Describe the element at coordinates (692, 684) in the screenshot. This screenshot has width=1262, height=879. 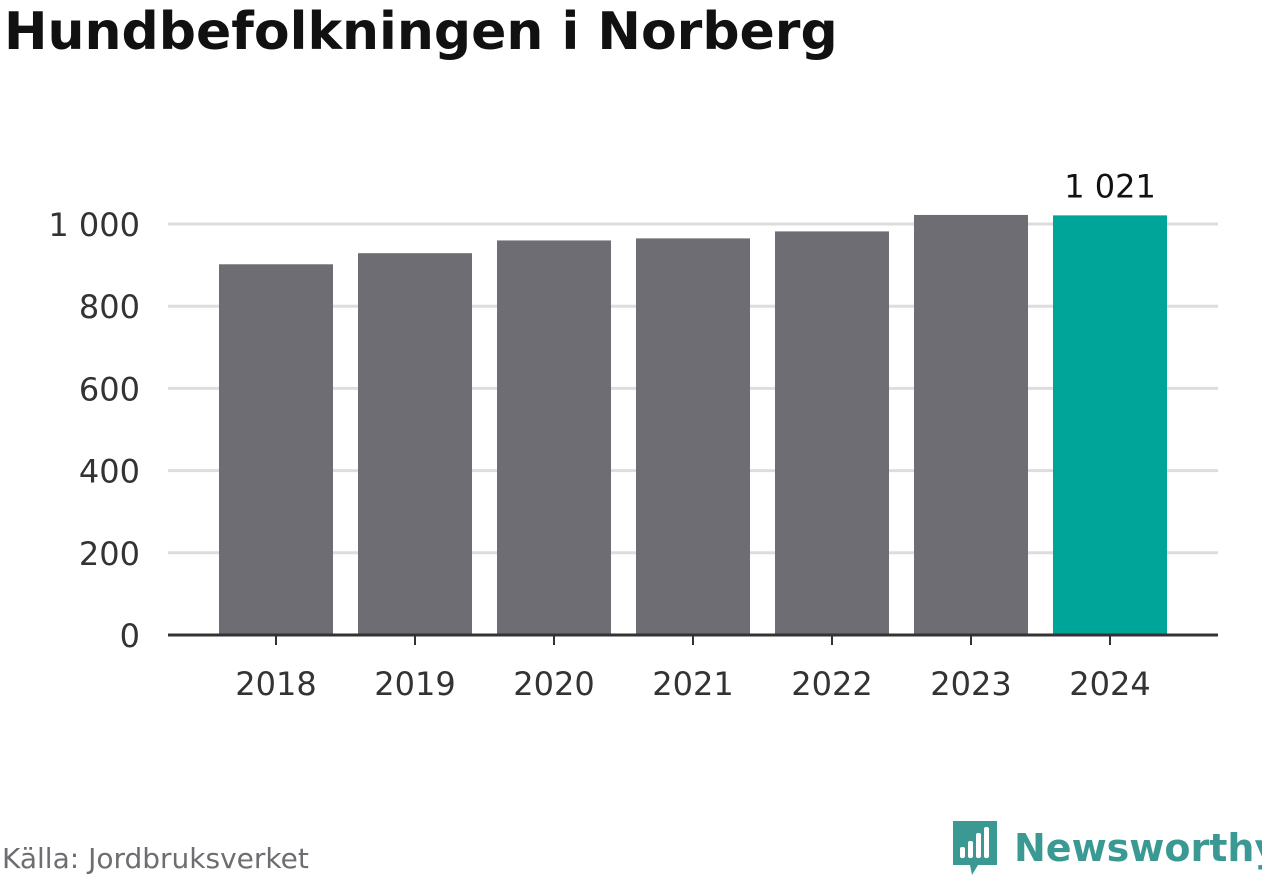
I see `x-tick-label: 2021` at that location.